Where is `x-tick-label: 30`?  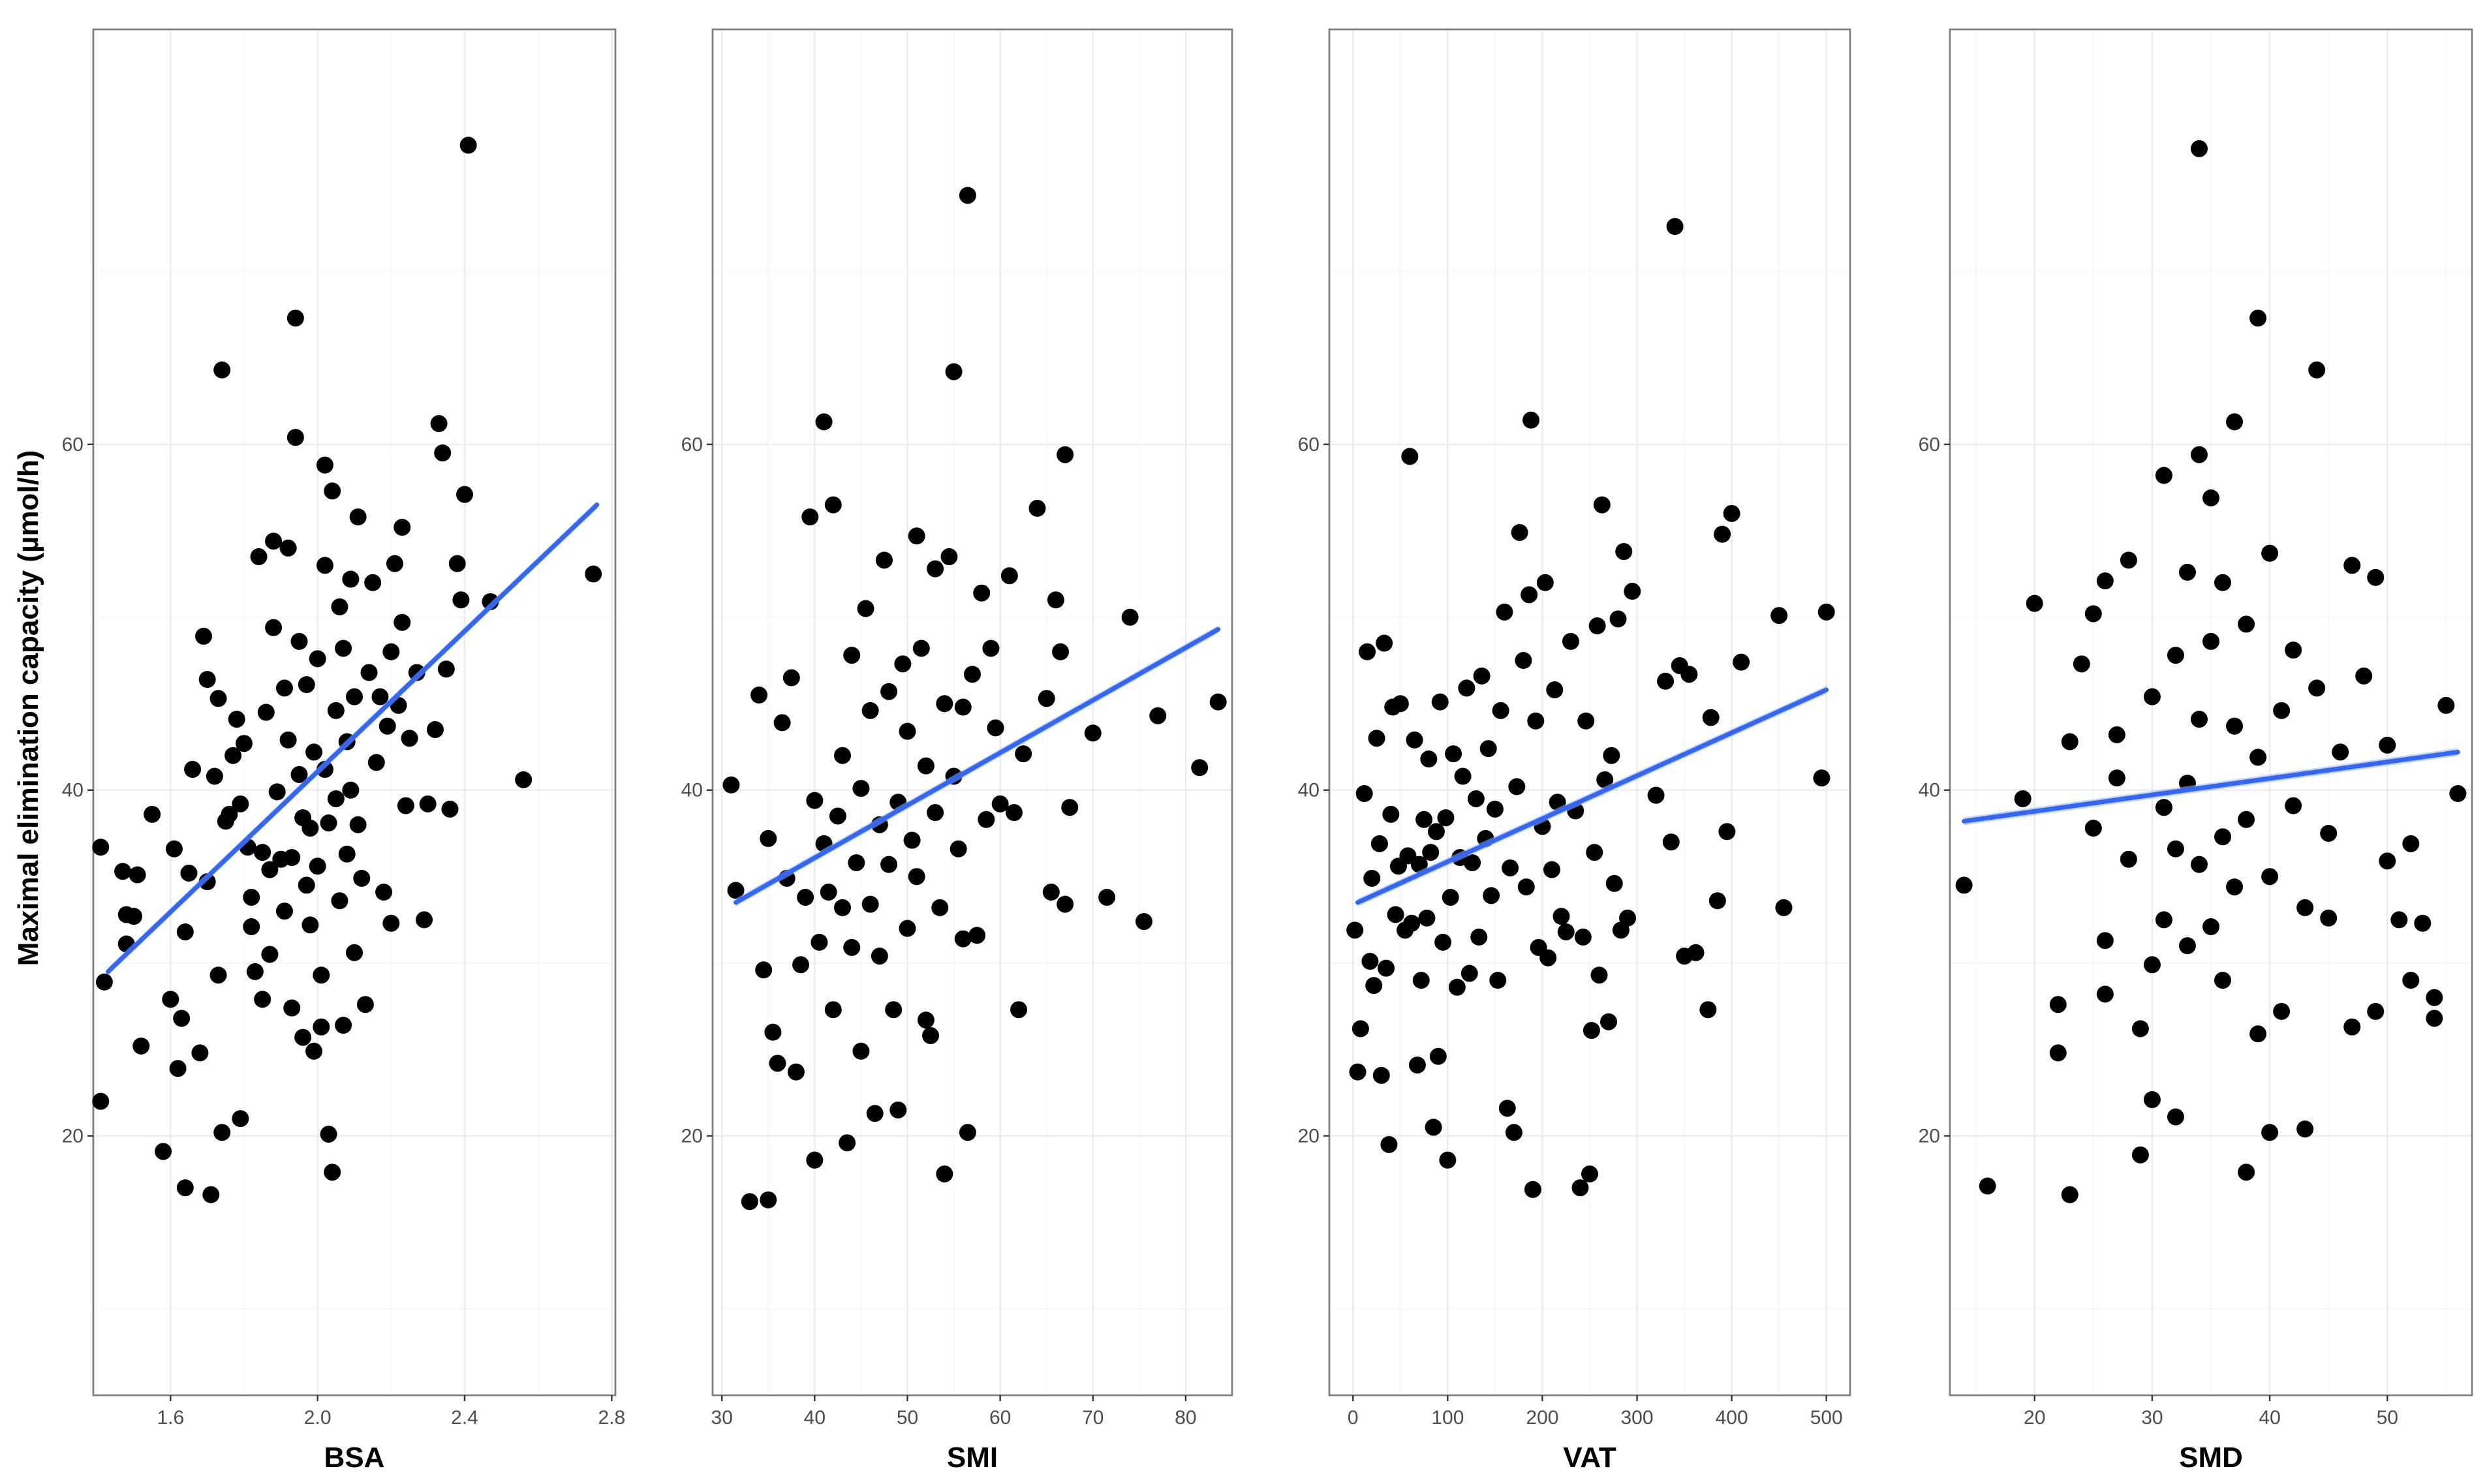 x-tick-label: 30 is located at coordinates (722, 1418).